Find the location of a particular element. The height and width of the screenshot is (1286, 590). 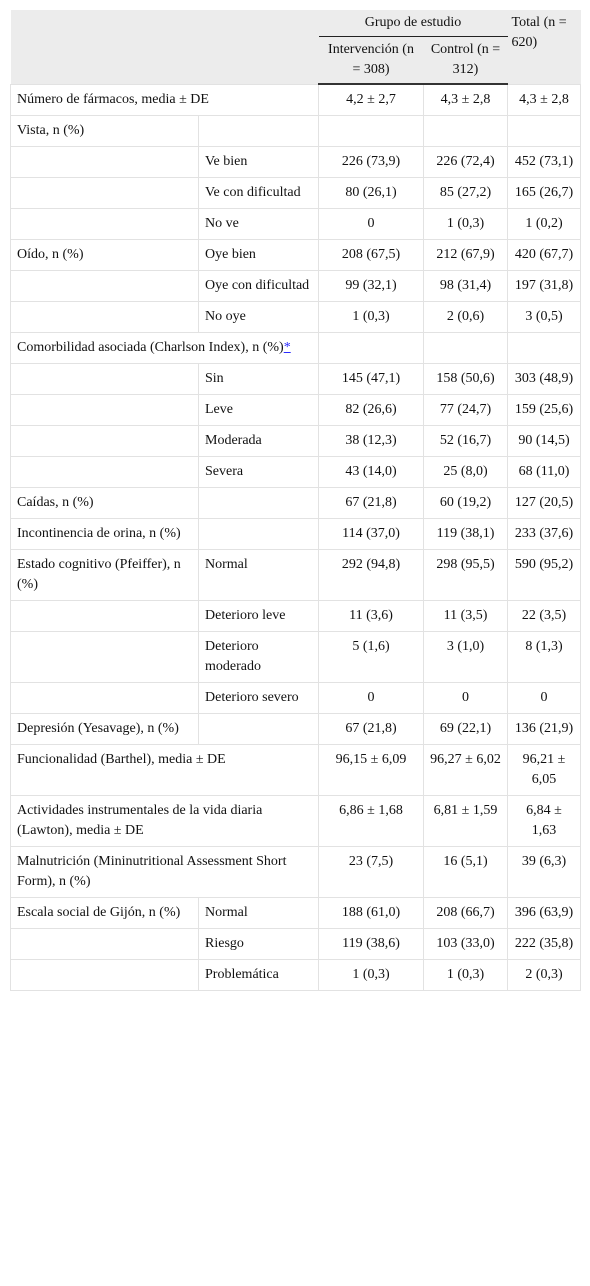

cell-text: Ve bien is located at coordinates (226, 161).